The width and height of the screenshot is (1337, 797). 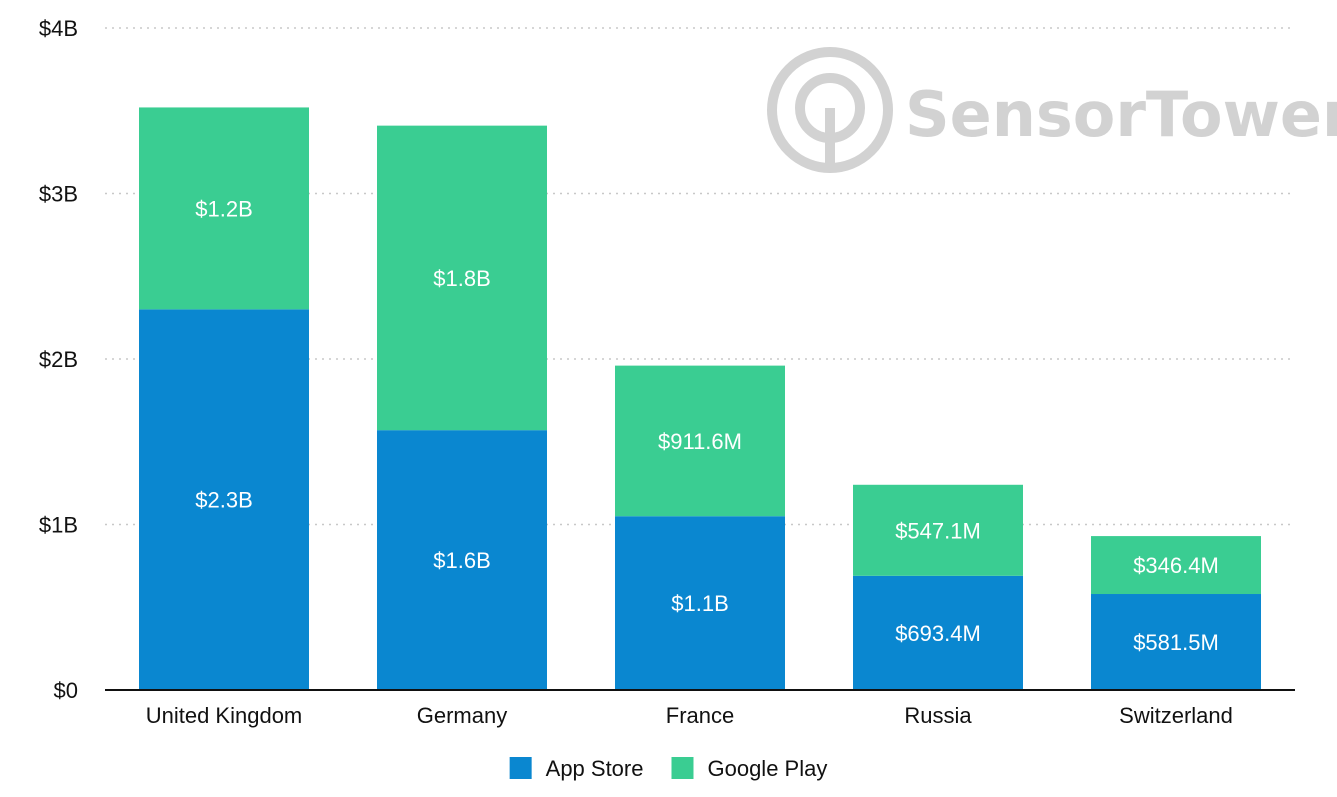 I want to click on y-tick-label: $4B, so click(x=58, y=28).